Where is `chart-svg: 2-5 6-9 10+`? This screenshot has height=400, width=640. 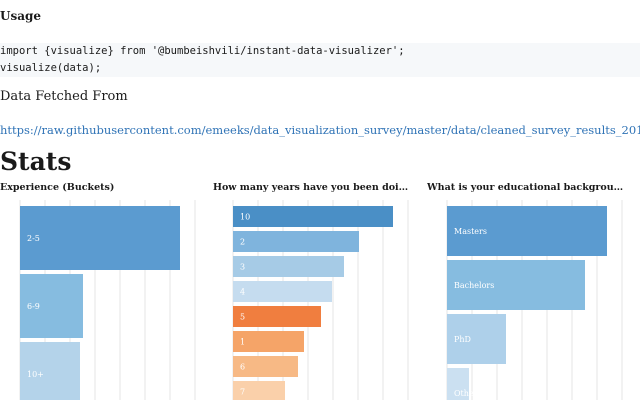
chart-svg: 2-5 6-9 10+ is located at coordinates (107, 300).